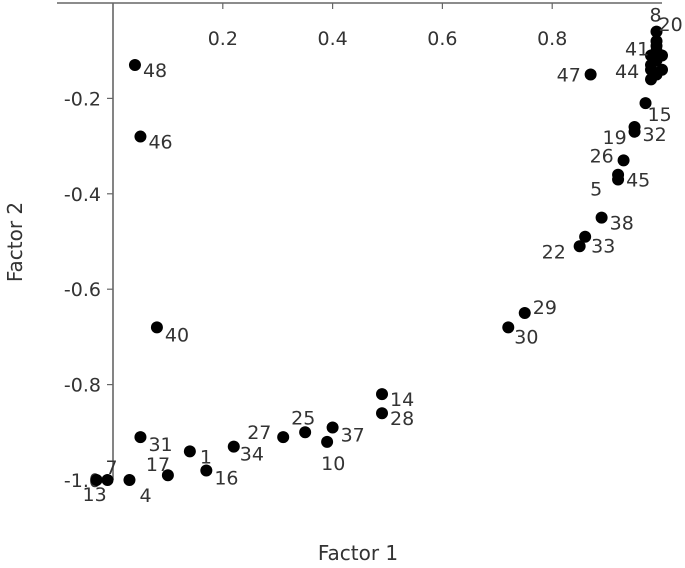 Image resolution: width=685 pixels, height=568 pixels. What do you see at coordinates (660, 115) in the screenshot?
I see `point-label-15: 15` at bounding box center [660, 115].